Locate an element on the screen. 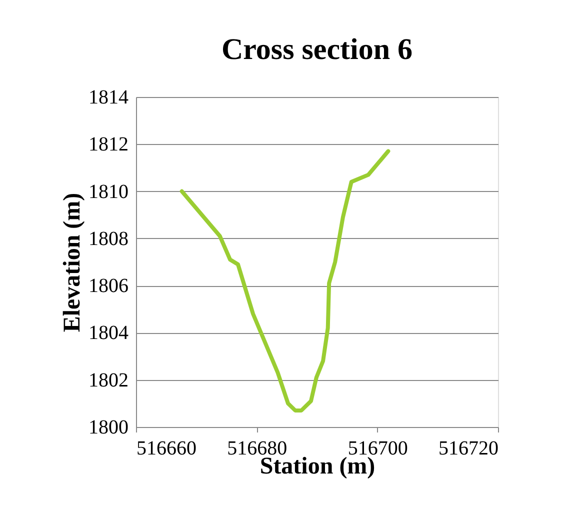  y-tick-label: 1812 is located at coordinates (108, 145).